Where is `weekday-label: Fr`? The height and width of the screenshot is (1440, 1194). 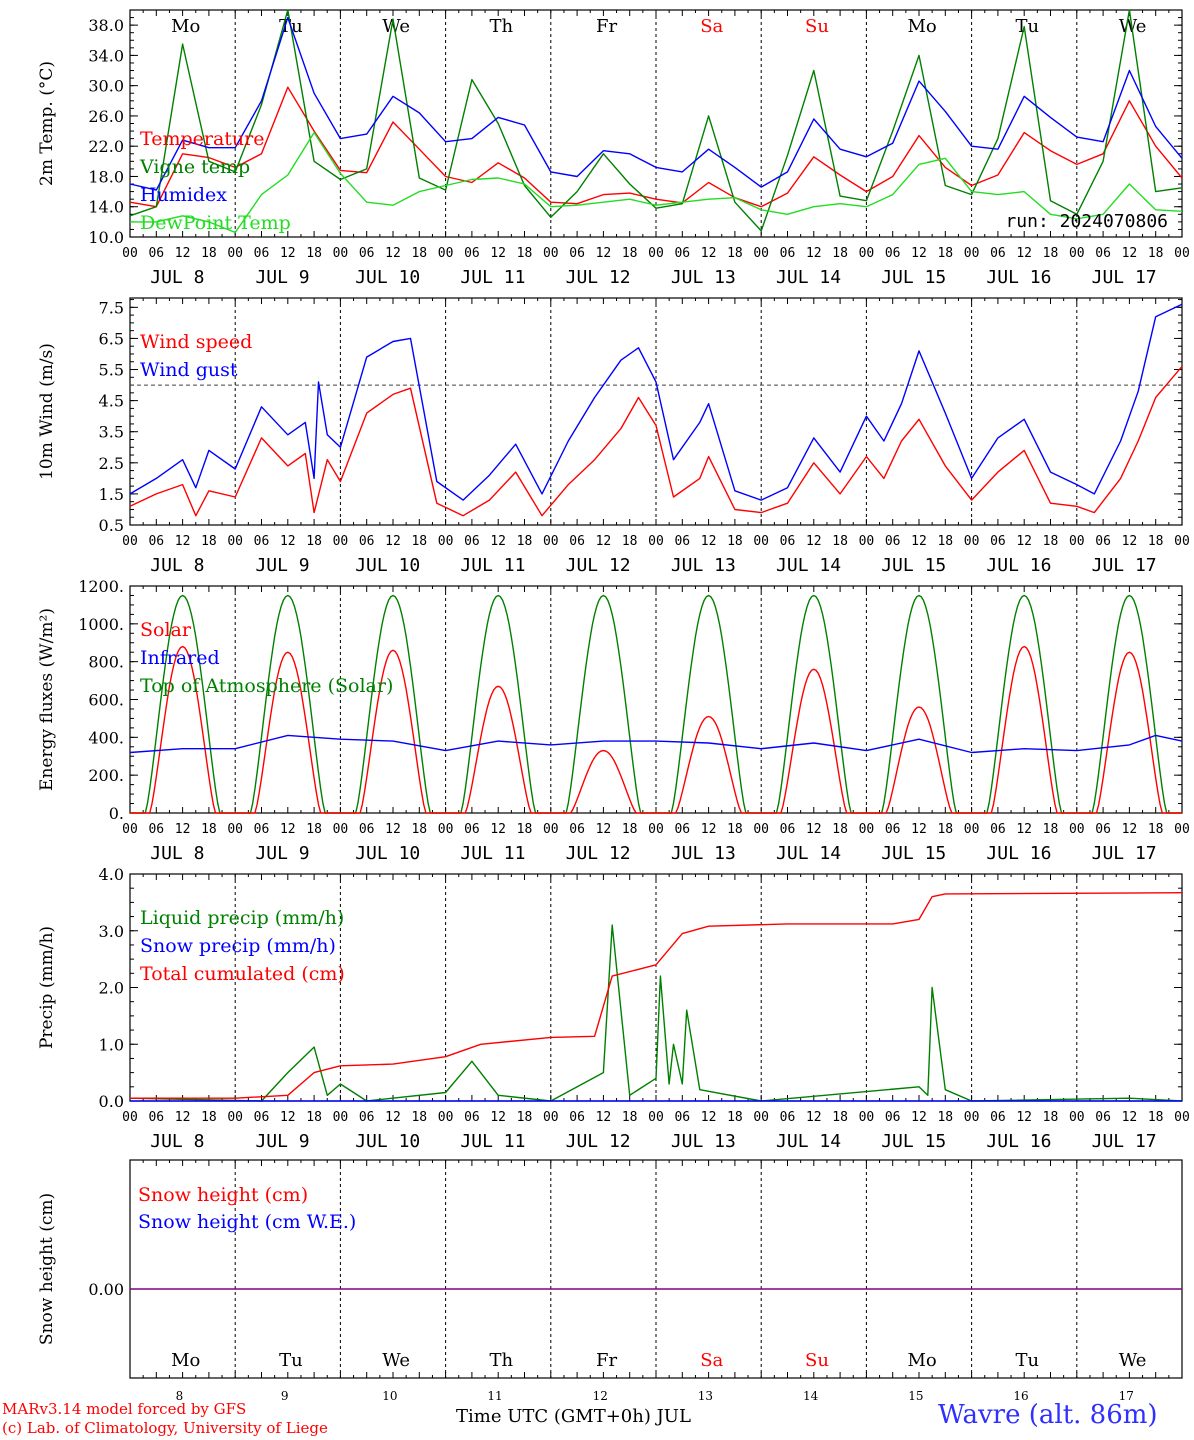 weekday-label: Fr is located at coordinates (606, 1360).